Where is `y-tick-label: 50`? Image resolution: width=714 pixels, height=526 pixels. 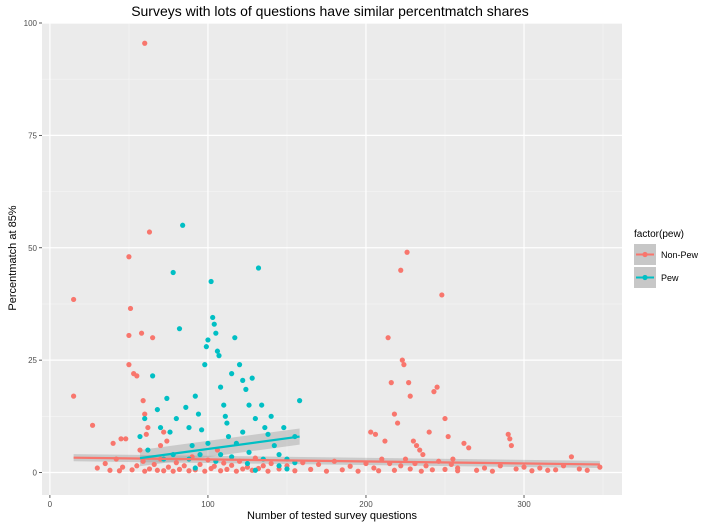 y-tick-label: 50 is located at coordinates (32, 248).